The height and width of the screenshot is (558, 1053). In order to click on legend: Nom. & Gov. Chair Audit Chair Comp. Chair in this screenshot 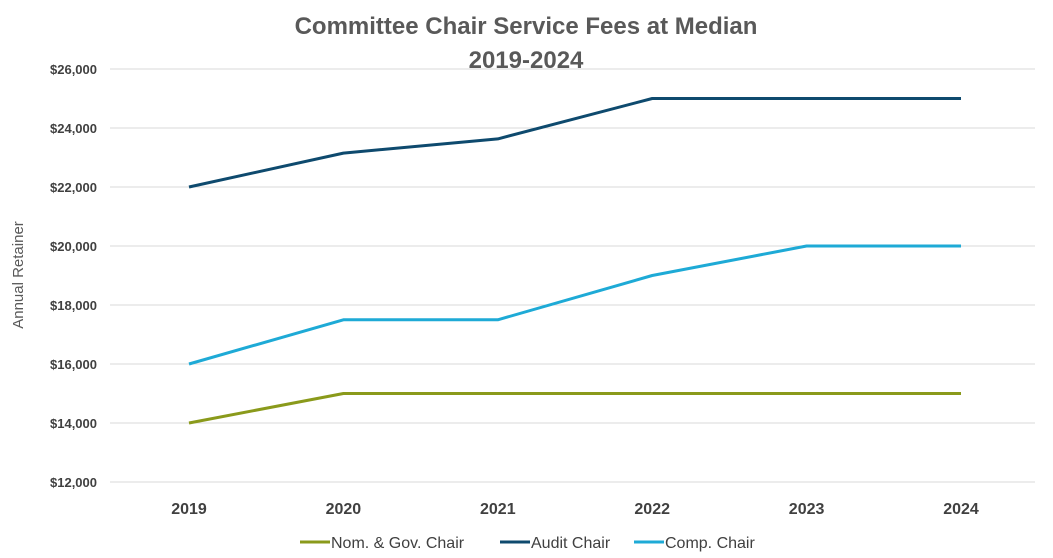, I will do `click(527, 543)`.